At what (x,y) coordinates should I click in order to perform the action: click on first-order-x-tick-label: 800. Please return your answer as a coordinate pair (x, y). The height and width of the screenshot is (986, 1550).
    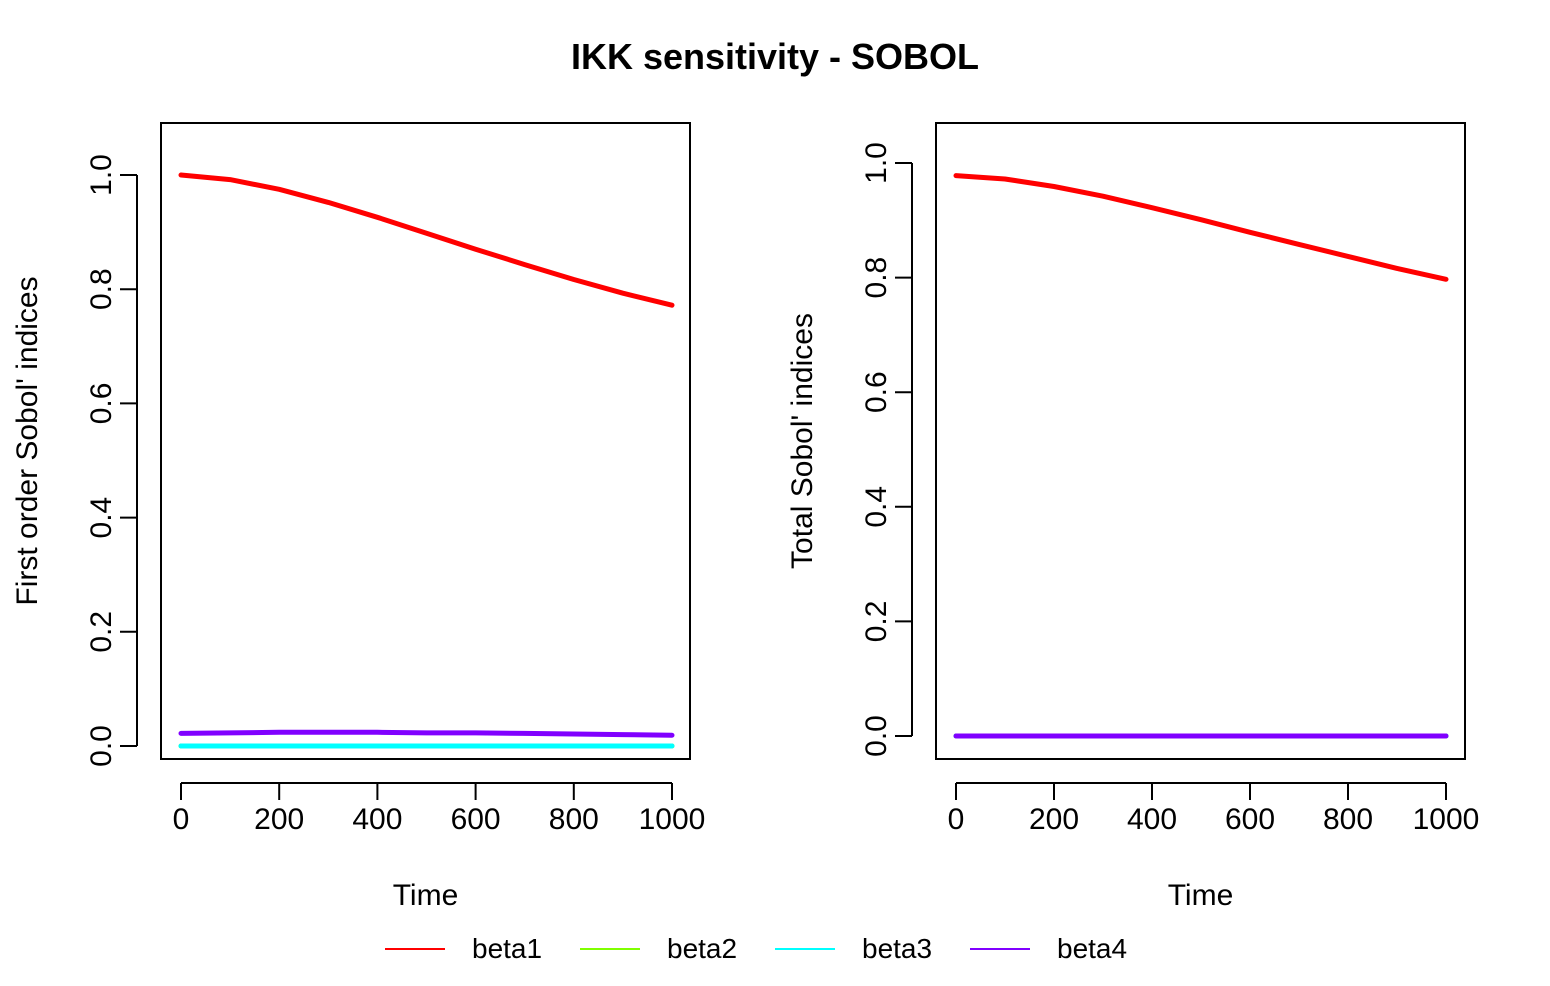
    Looking at the image, I should click on (574, 819).